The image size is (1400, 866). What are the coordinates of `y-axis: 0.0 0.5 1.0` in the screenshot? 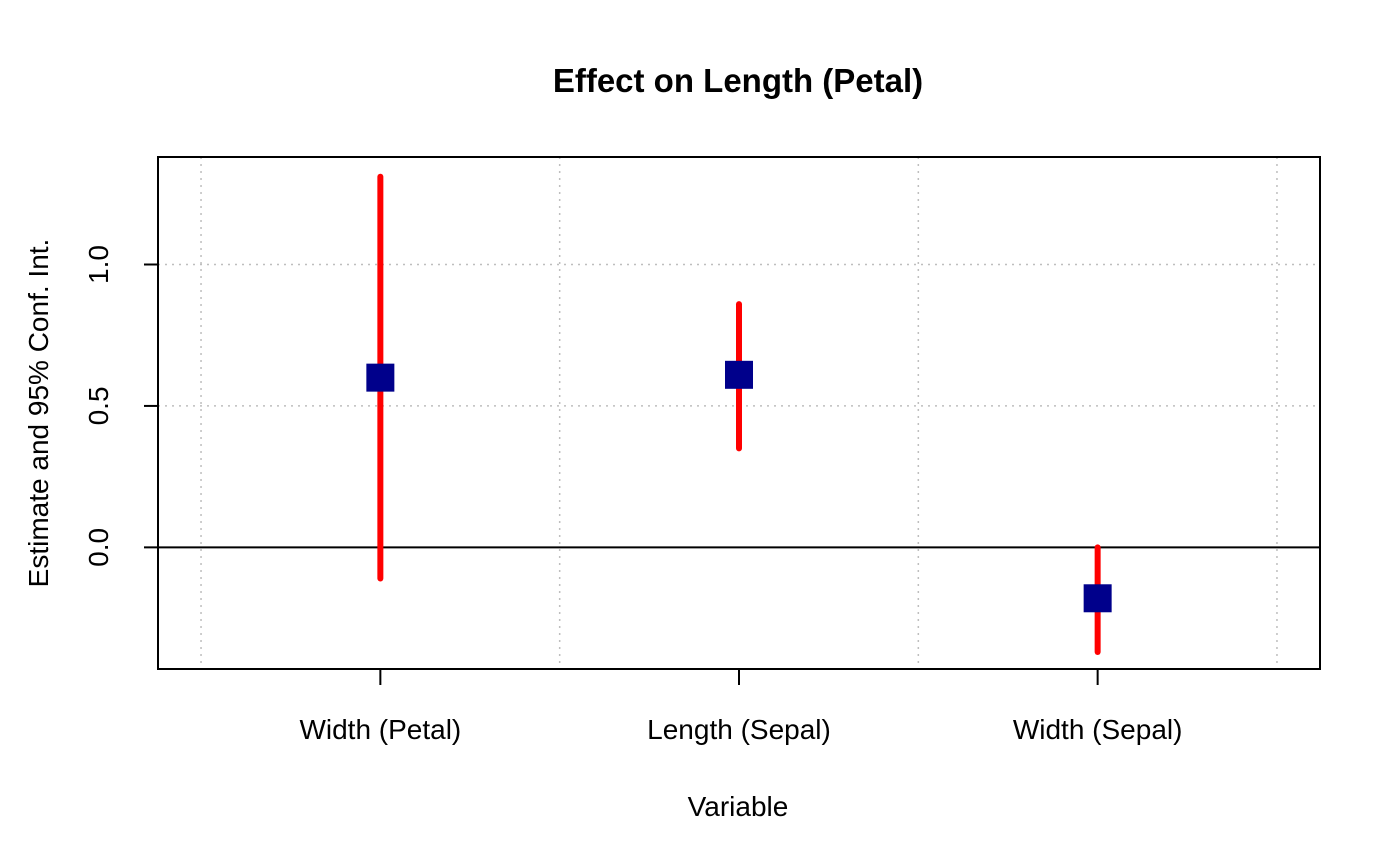 It's located at (120, 406).